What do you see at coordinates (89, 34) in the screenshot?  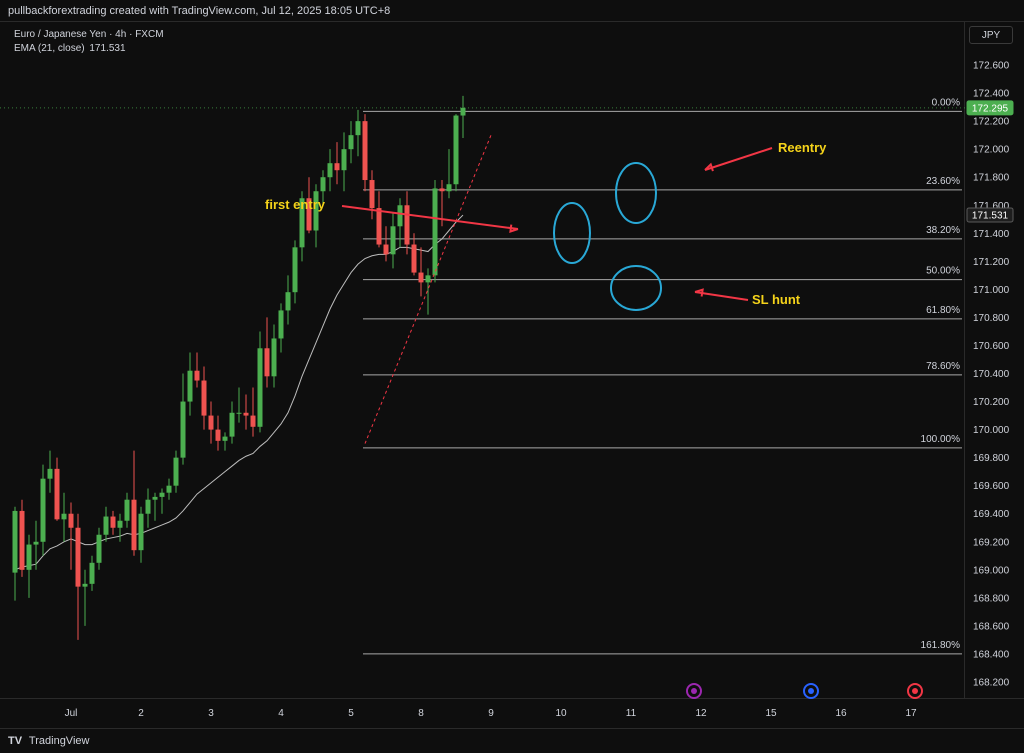 I see `symbol-title: Euro / Japanese Yen · 4h · FXCM` at bounding box center [89, 34].